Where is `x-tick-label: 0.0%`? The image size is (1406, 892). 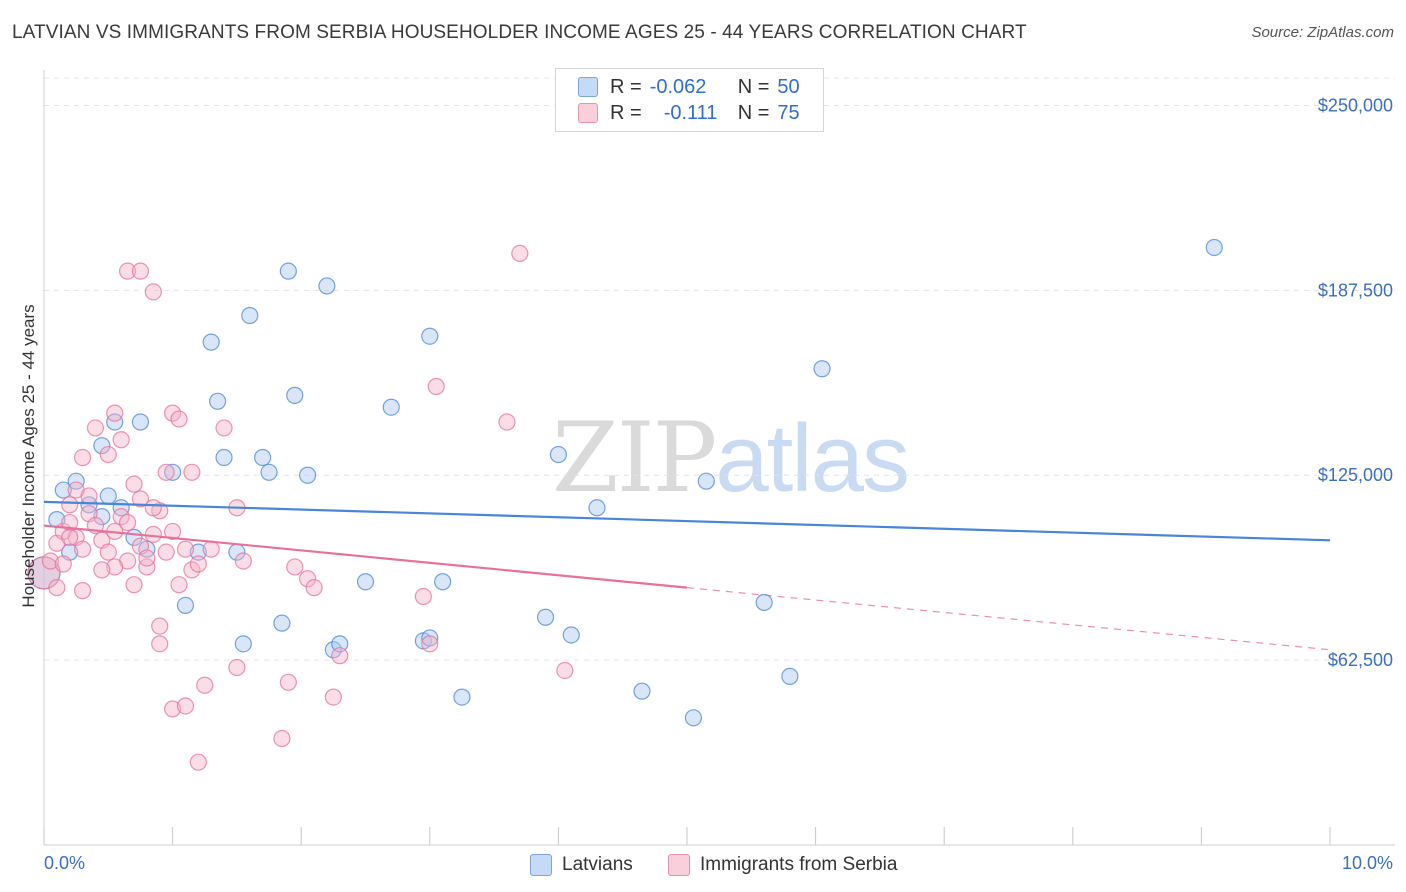
x-tick-label: 0.0% is located at coordinates (64, 863).